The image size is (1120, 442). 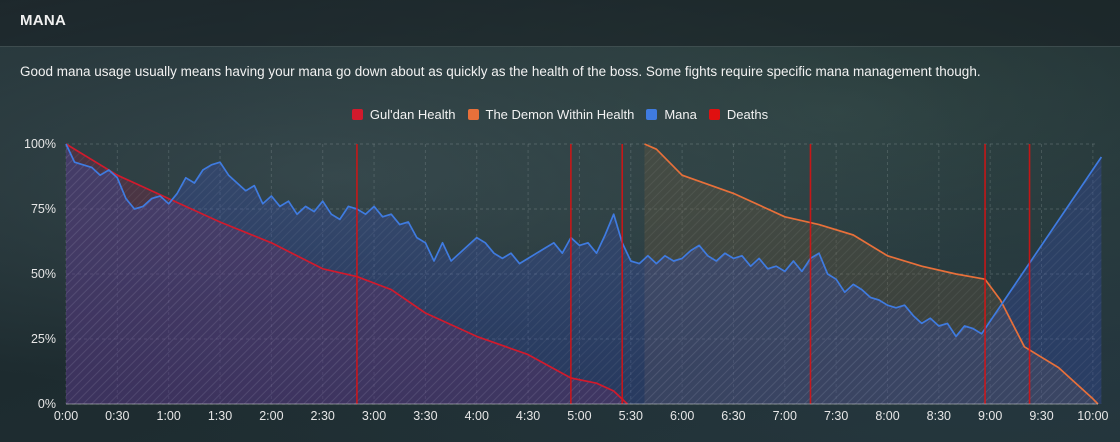 I want to click on legend-item-demon-within-health: The Demon Within Health, so click(x=551, y=114).